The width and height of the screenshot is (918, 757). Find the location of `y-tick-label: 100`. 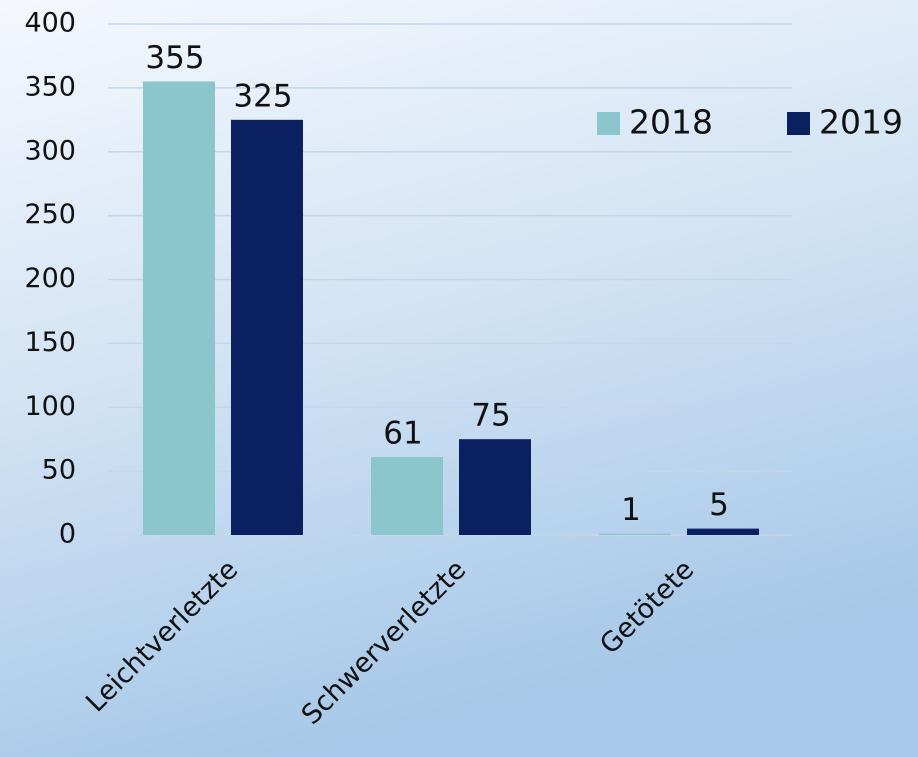

y-tick-label: 100 is located at coordinates (50, 406).